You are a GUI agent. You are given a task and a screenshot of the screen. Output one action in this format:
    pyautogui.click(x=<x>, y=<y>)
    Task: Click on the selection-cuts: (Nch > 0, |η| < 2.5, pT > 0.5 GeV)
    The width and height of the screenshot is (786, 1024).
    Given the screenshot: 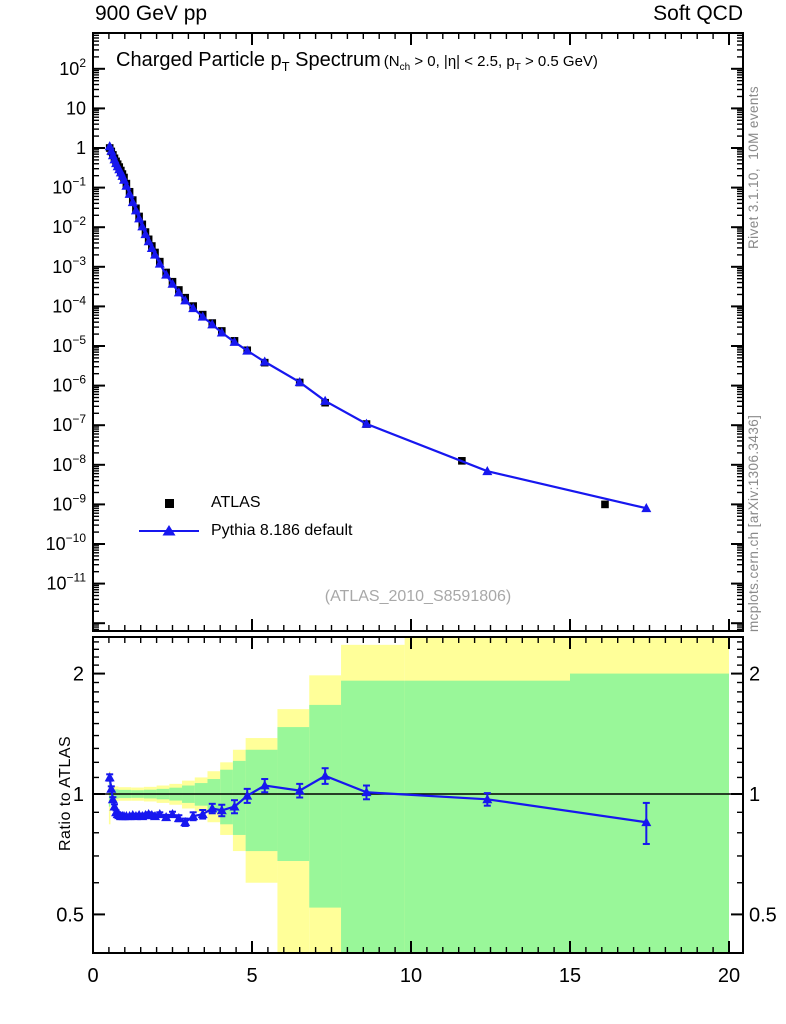 What is the action you would take?
    pyautogui.click(x=490, y=63)
    